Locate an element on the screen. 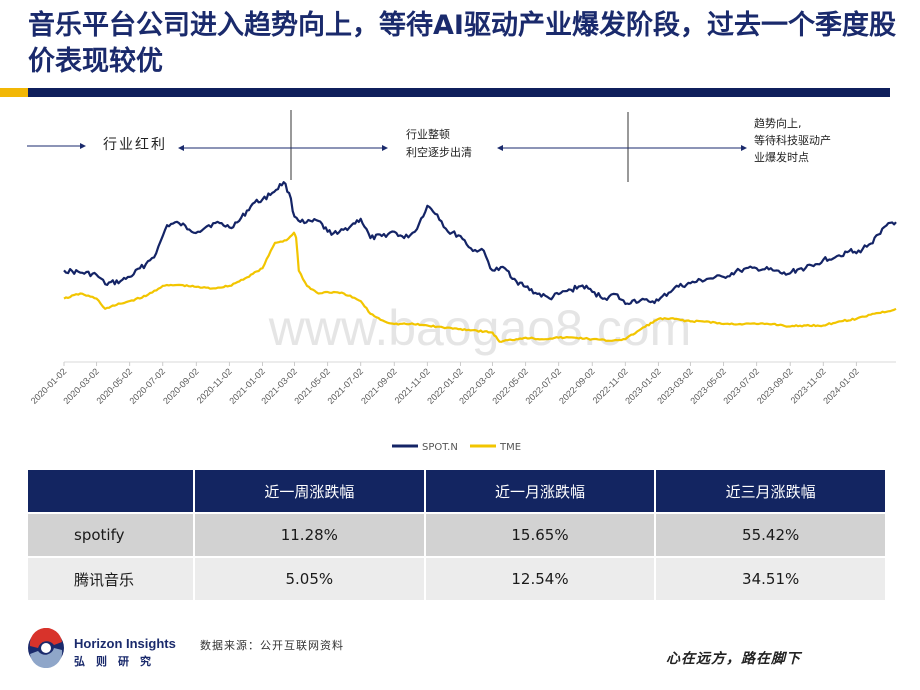 The width and height of the screenshot is (920, 690). table-header-month: 近一月涨跌幅 is located at coordinates (540, 491).